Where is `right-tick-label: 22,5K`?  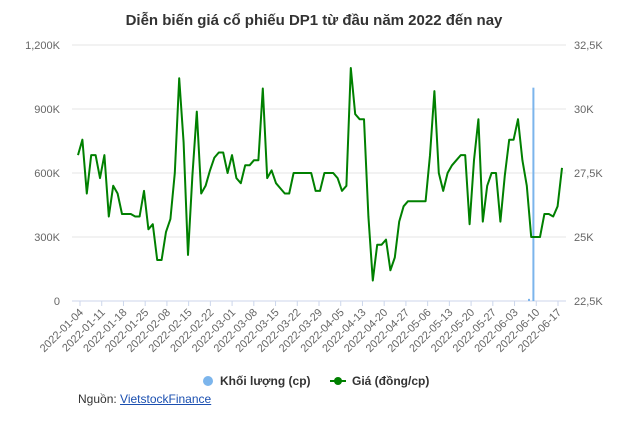
right-tick-label: 22,5K is located at coordinates (588, 302).